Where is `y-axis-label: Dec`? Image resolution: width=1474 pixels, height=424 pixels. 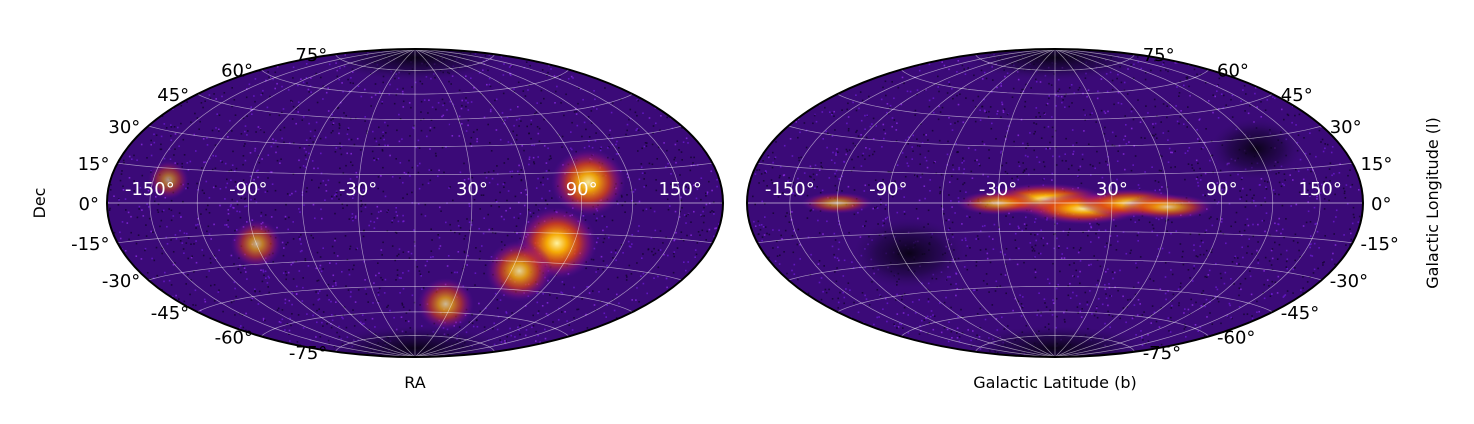 y-axis-label: Dec is located at coordinates (39, 203).